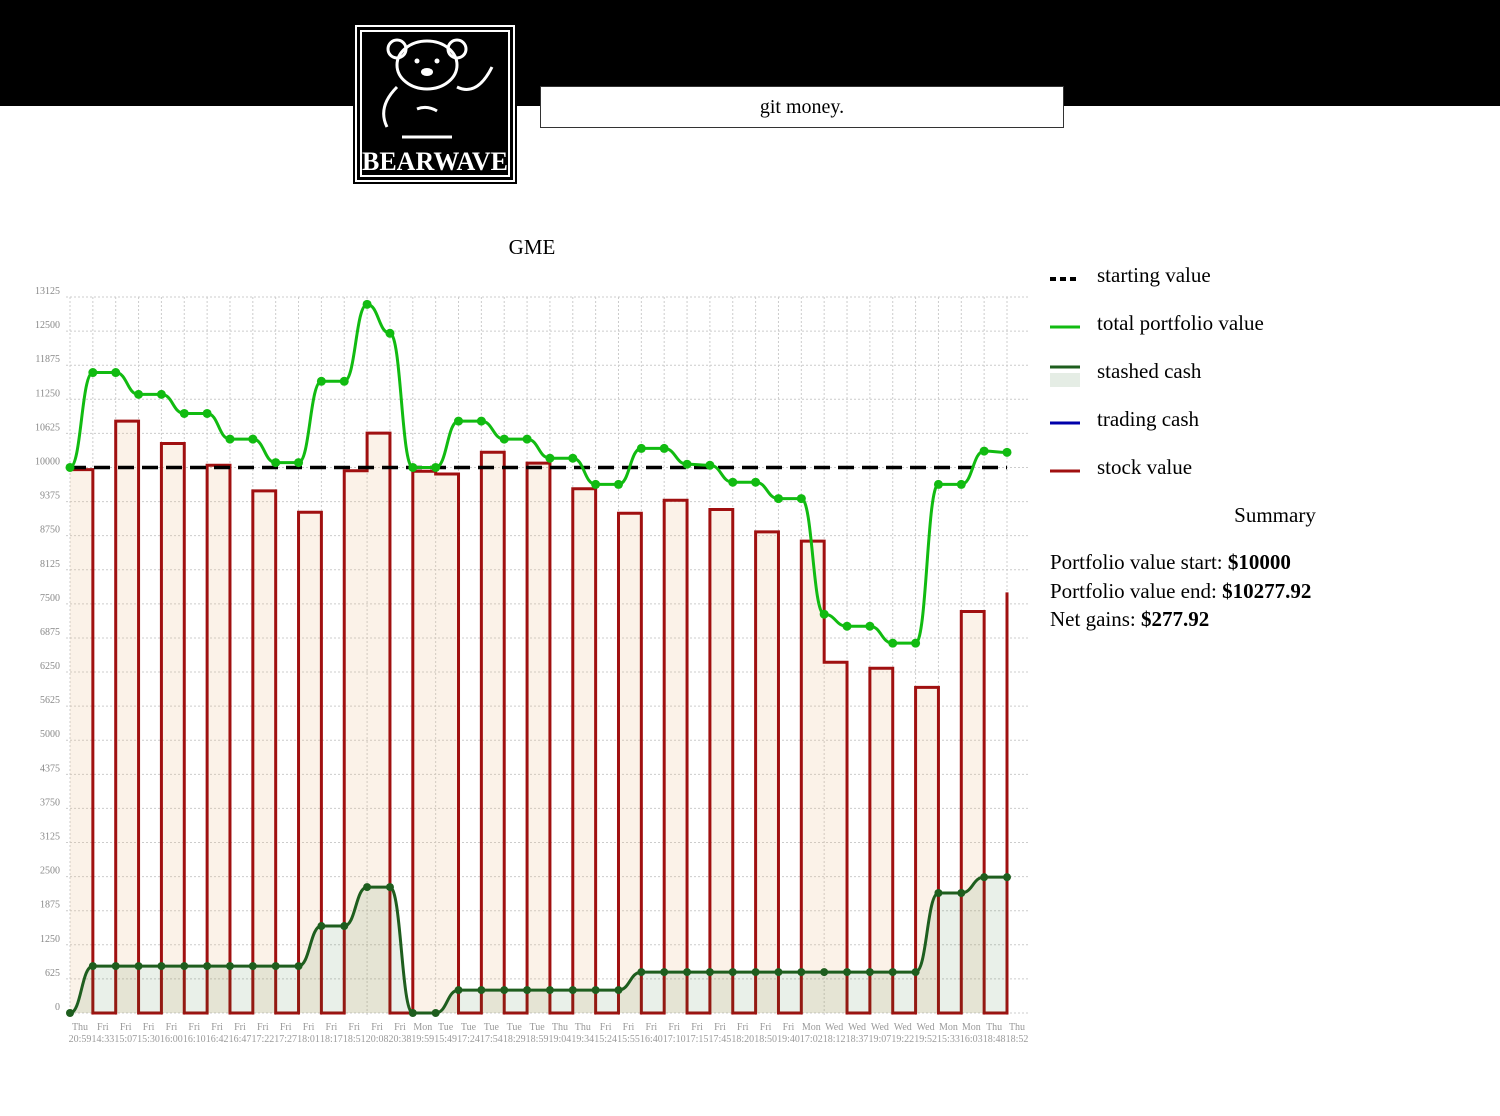  Describe the element at coordinates (1175, 619) in the screenshot. I see `summary-value: $277.92` at that location.